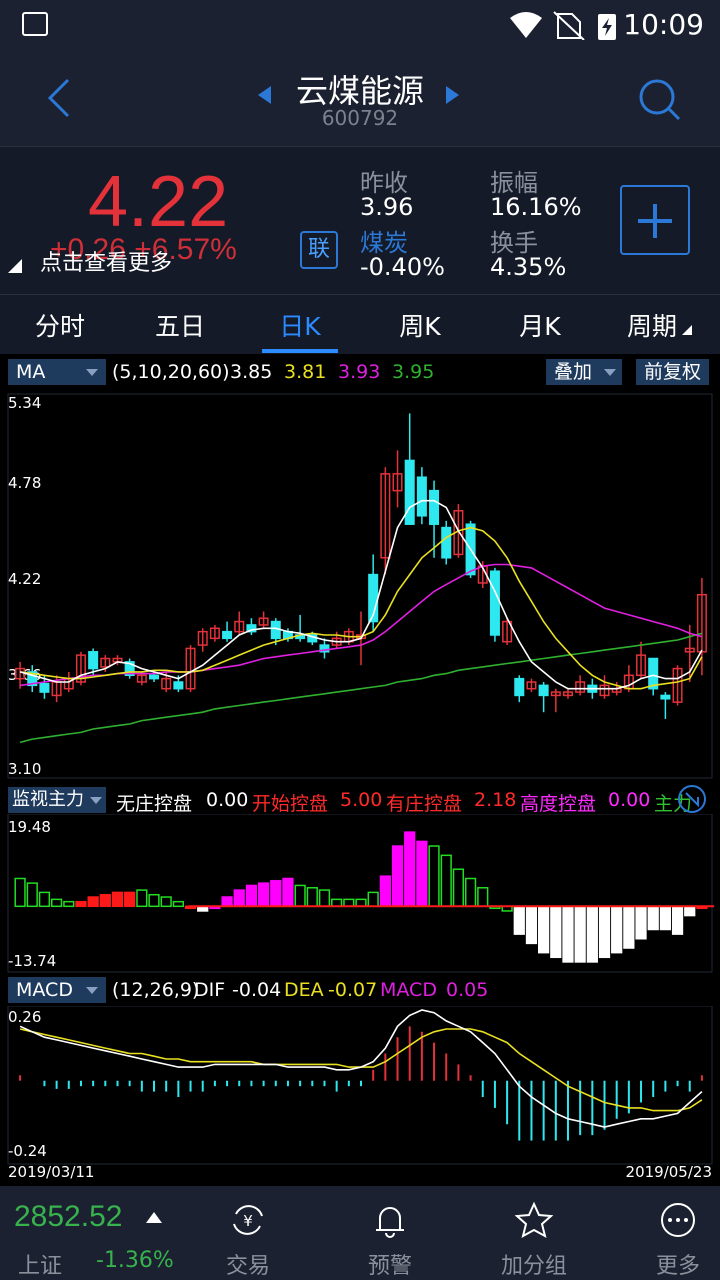 Image resolution: width=720 pixels, height=1280 pixels. What do you see at coordinates (319, 250) in the screenshot?
I see `linked-button: 联` at bounding box center [319, 250].